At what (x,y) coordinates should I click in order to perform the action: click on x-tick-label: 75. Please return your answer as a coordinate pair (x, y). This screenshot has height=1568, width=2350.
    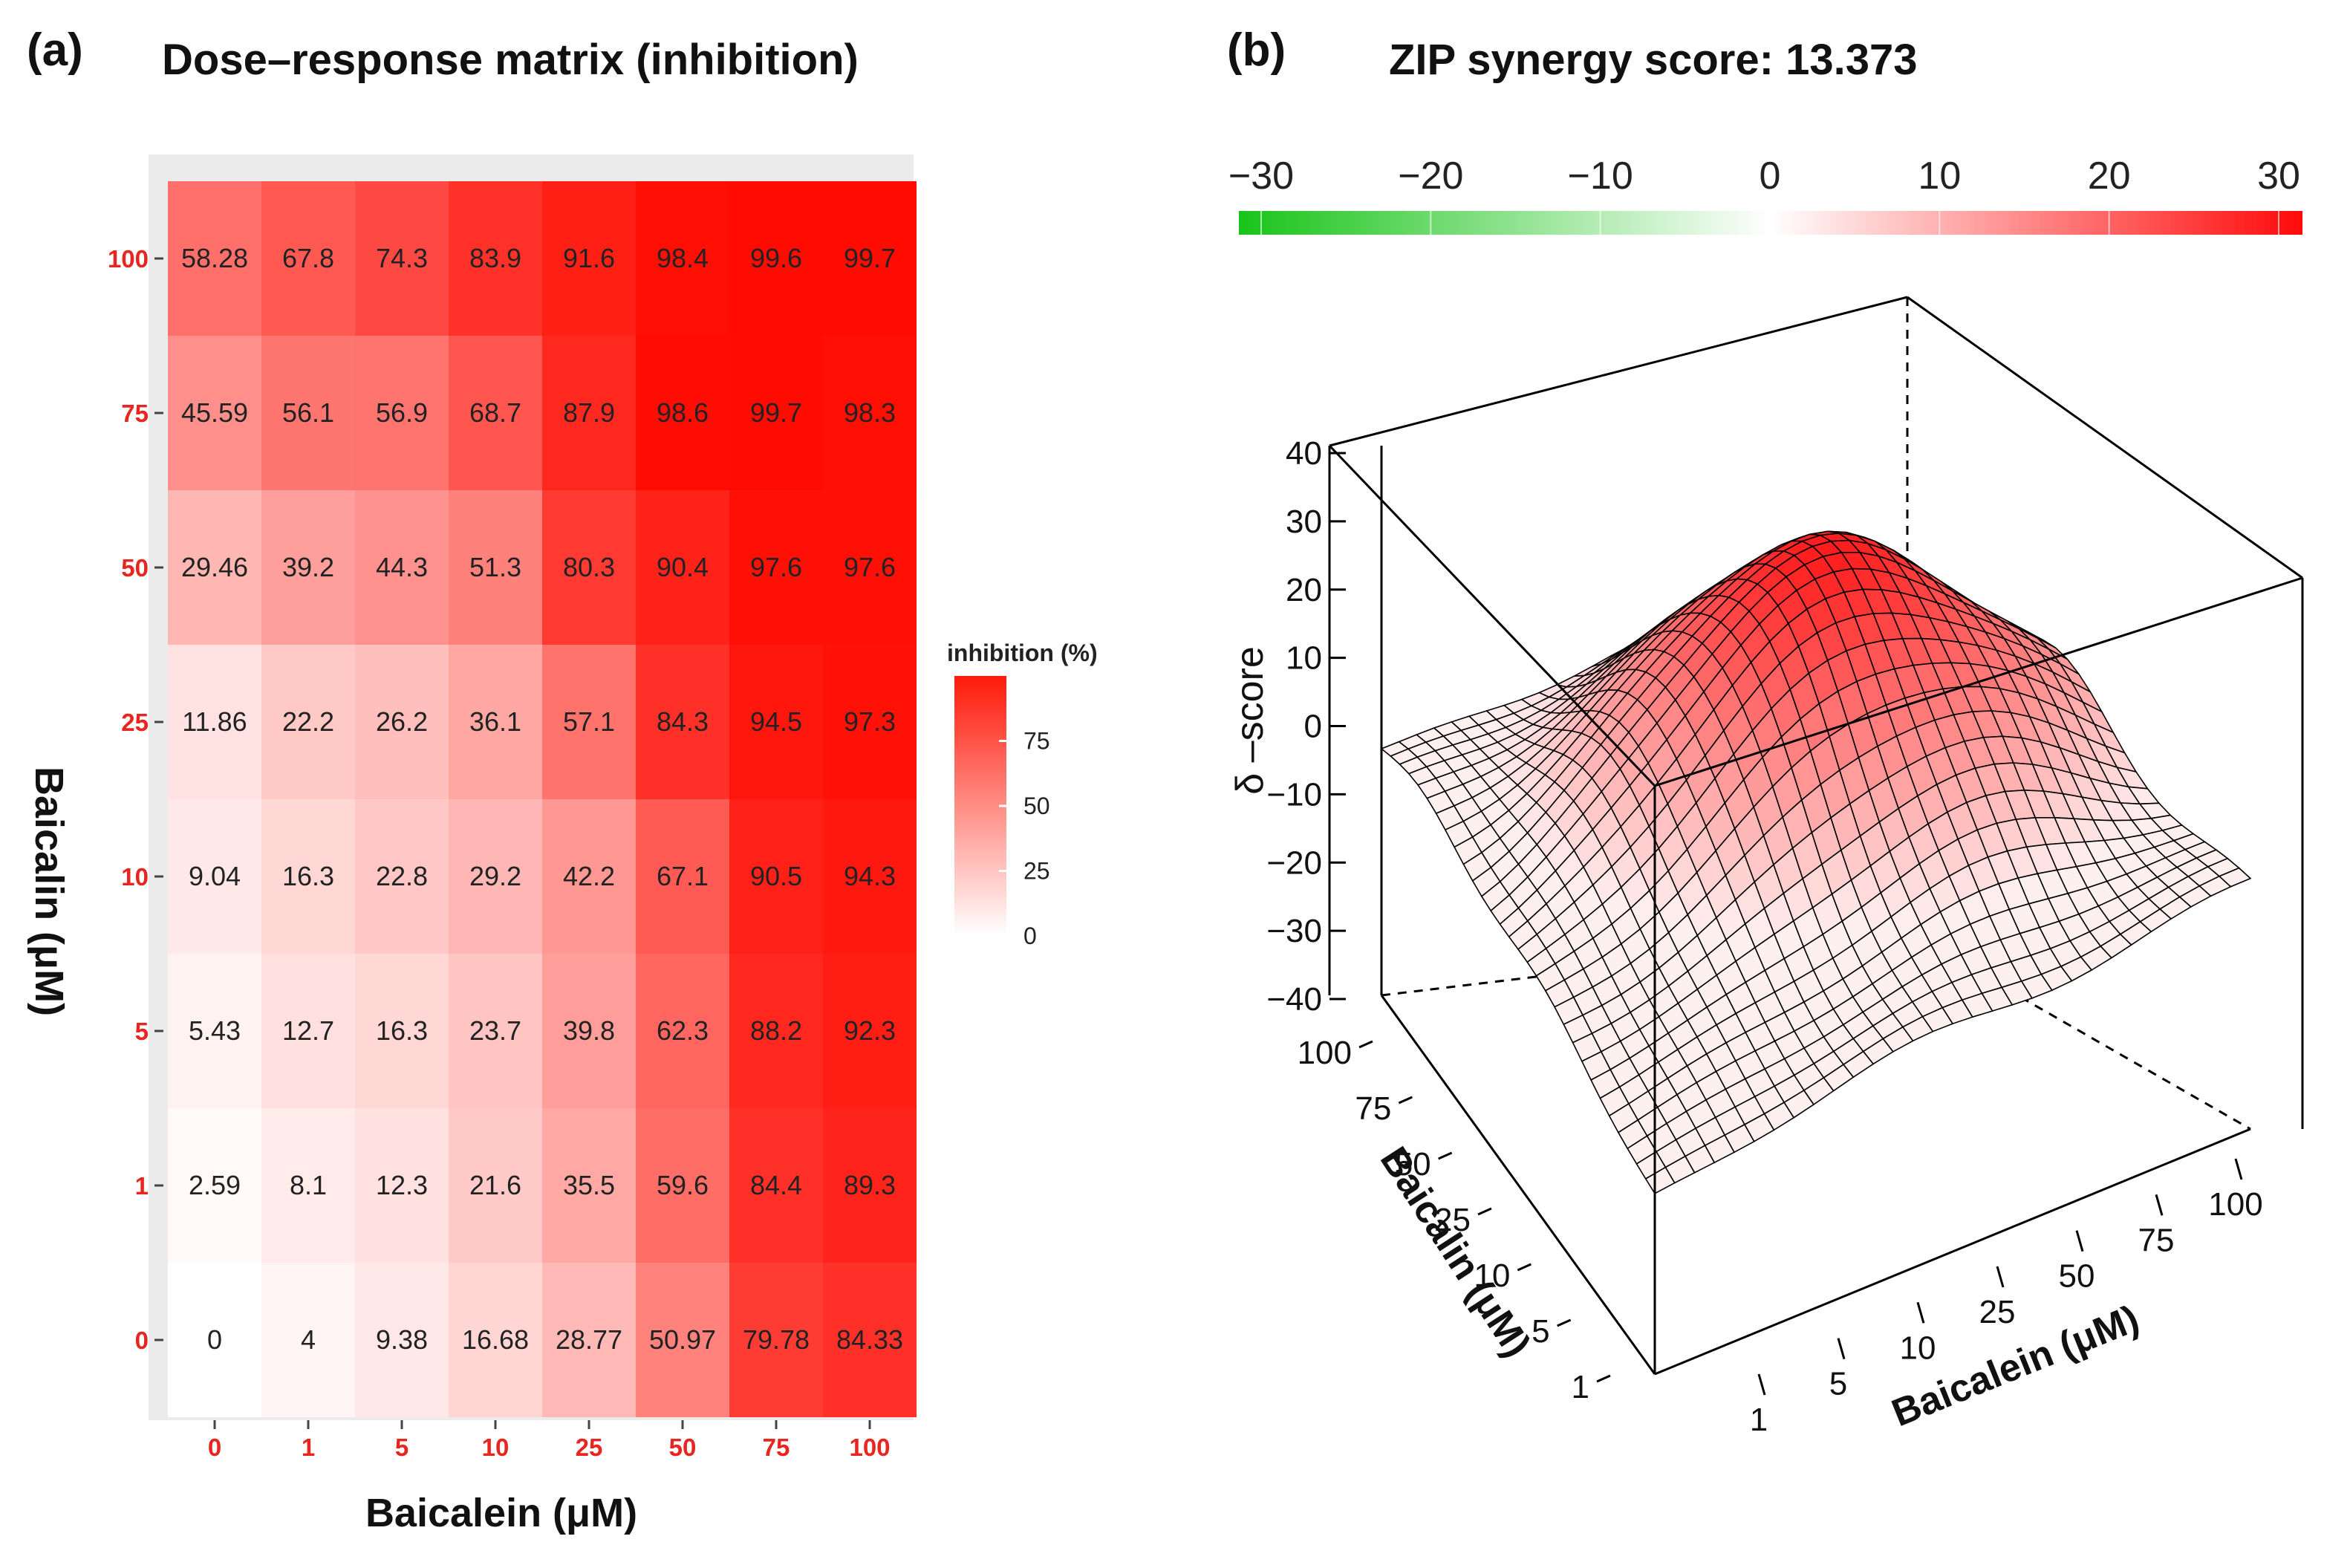
    Looking at the image, I should click on (776, 1448).